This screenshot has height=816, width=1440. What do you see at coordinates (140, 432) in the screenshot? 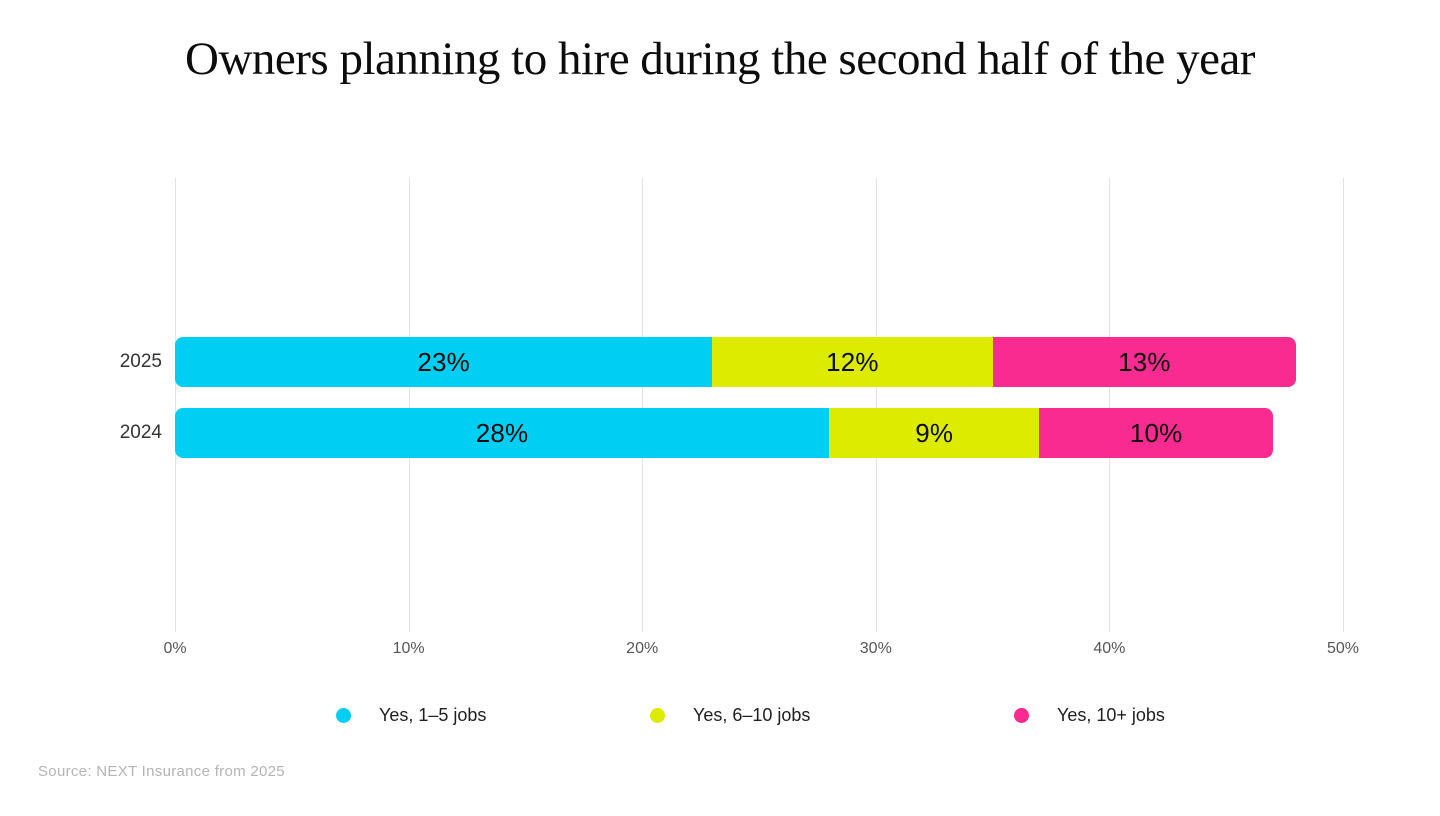
I see `category-label-2024: 2024` at bounding box center [140, 432].